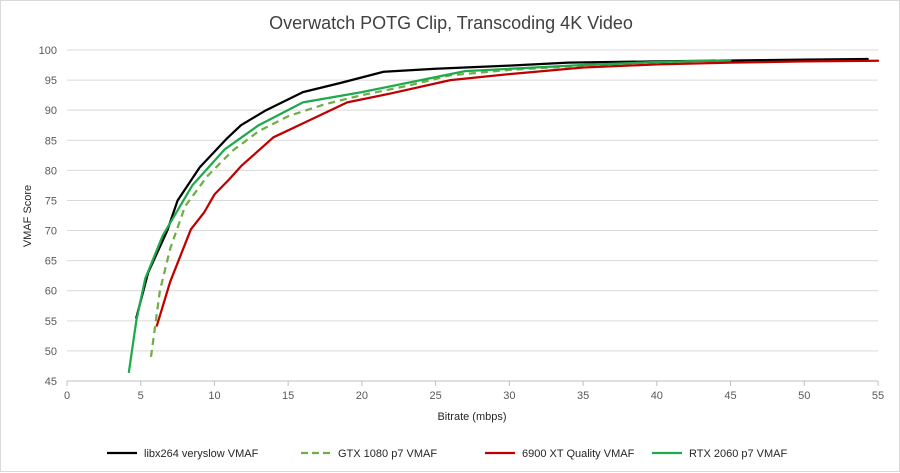 The width and height of the screenshot is (900, 473). I want to click on x-axis-title: Bitrate (mbps), so click(471, 417).